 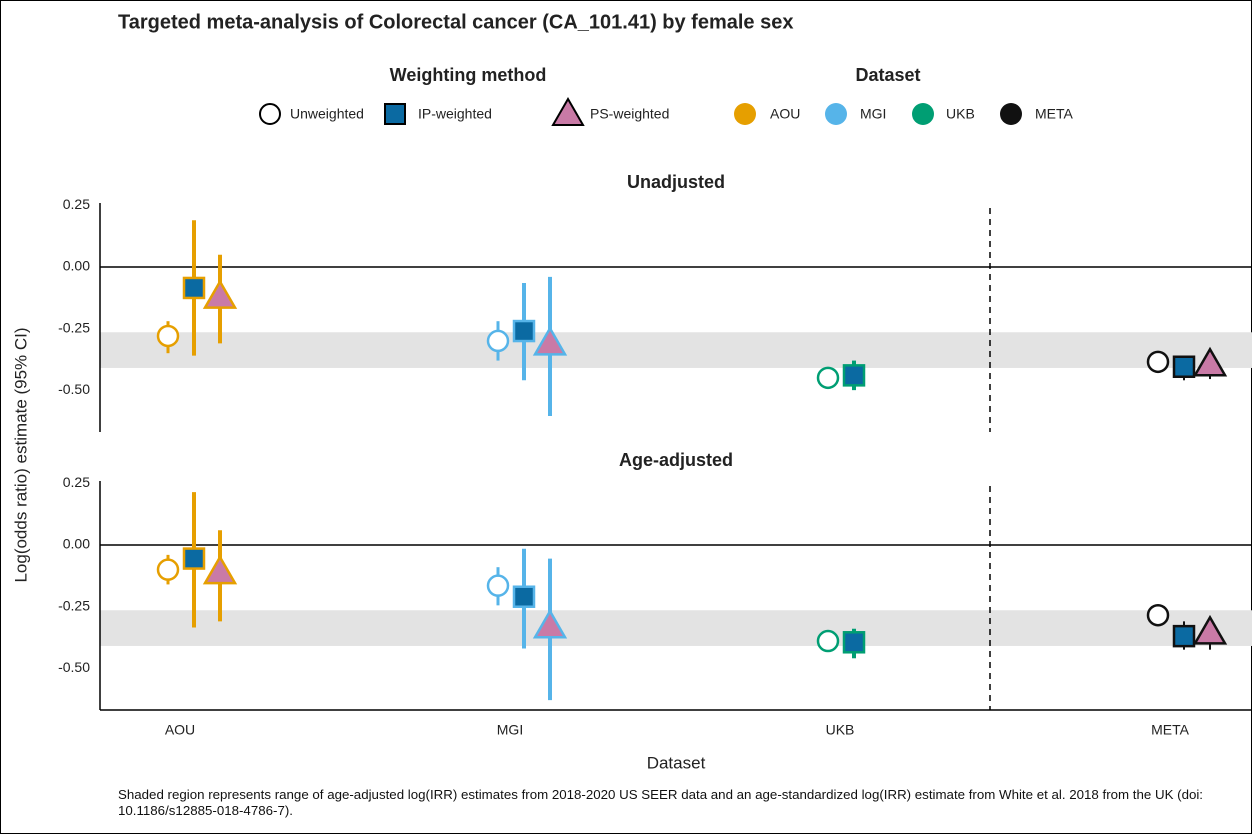 What do you see at coordinates (20, 454) in the screenshot?
I see `y-axis-title: Log(odds ratio) estimate (95% CI)` at bounding box center [20, 454].